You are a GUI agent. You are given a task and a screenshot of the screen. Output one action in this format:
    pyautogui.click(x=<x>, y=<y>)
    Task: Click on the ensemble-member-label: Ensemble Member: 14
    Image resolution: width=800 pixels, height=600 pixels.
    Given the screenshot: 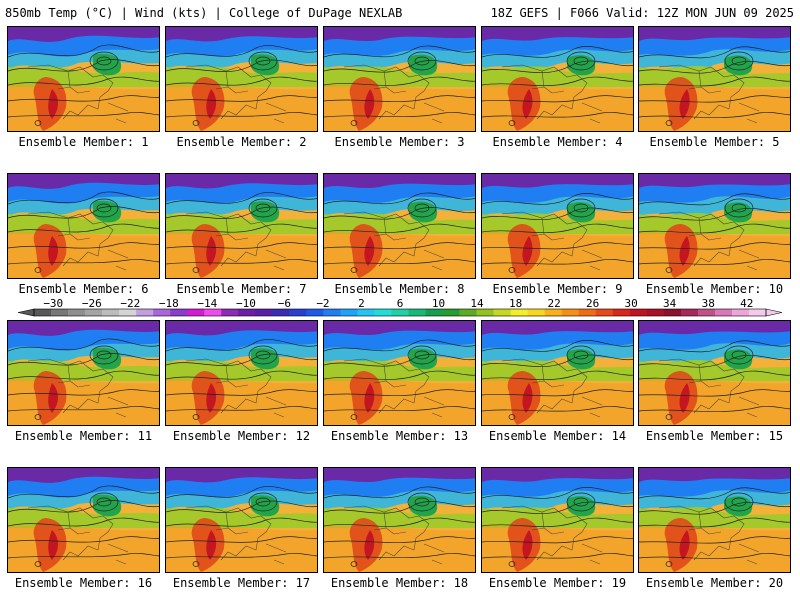 What is the action you would take?
    pyautogui.click(x=557, y=436)
    